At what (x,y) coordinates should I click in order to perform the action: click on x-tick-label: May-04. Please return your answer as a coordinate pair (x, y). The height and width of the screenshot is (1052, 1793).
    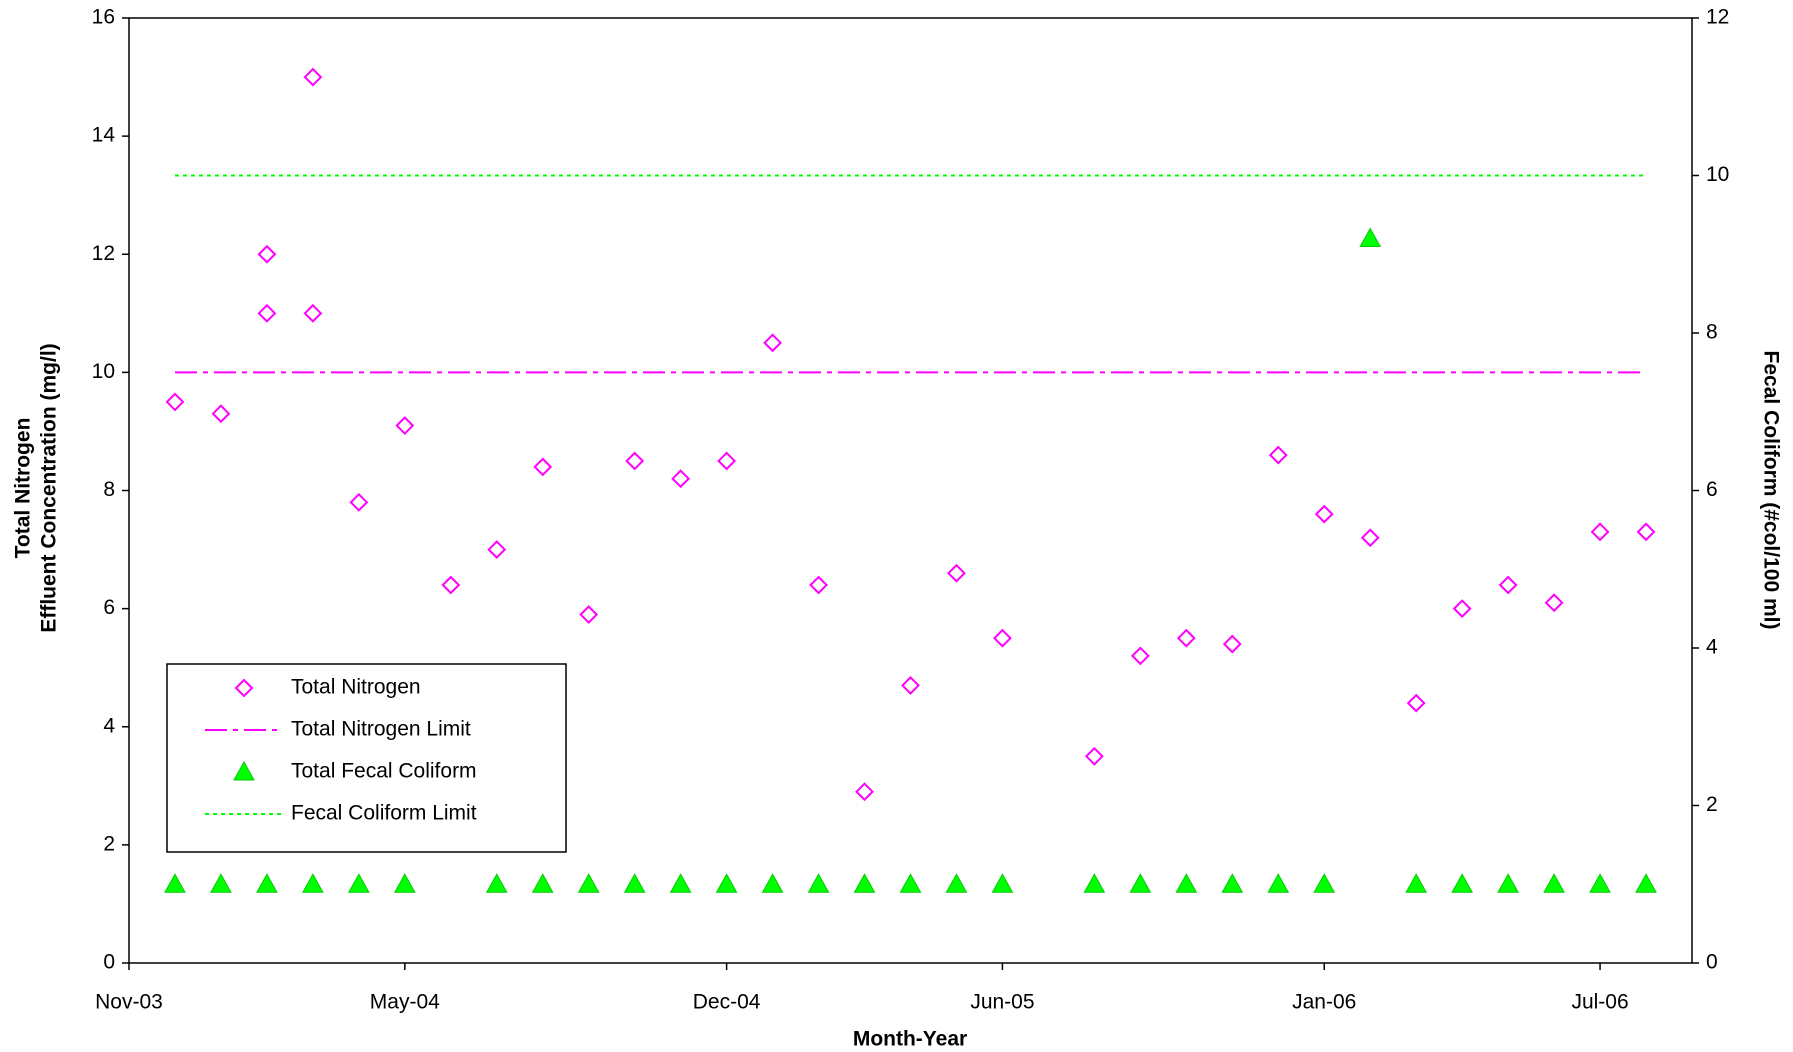
    Looking at the image, I should click on (405, 1002).